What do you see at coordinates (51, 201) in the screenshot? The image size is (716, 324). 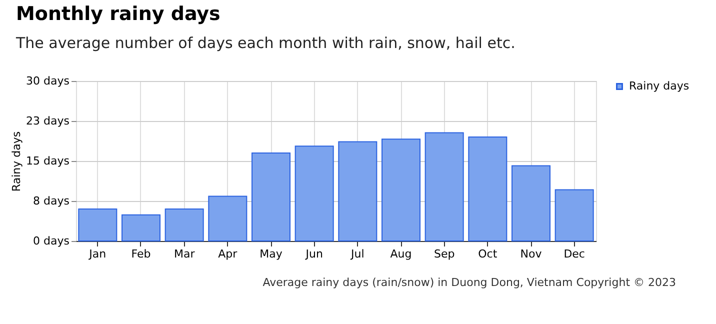 I see `y-tick-label: 8 days` at bounding box center [51, 201].